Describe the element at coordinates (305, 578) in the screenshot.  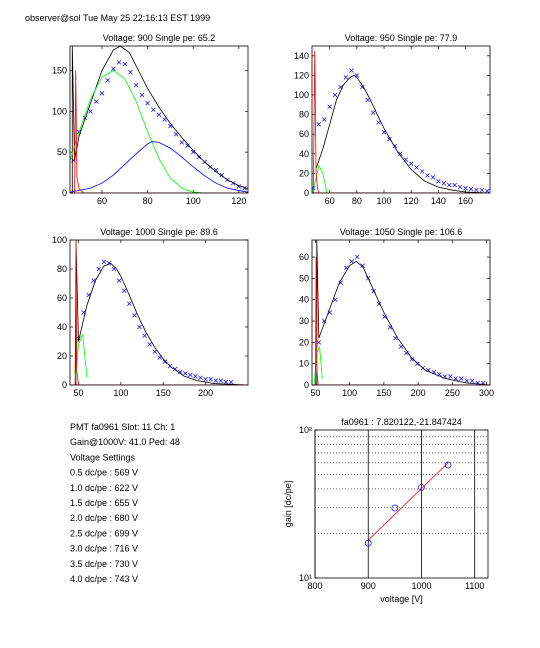
I see `y-tick-label: 10¹` at that location.